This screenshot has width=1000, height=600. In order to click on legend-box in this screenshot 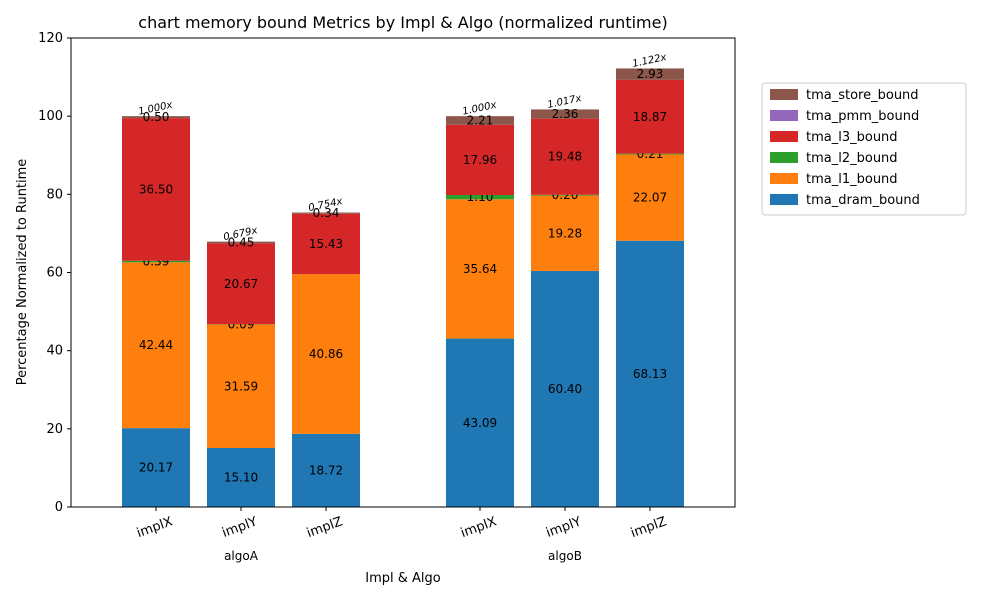, I will do `click(864, 149)`.